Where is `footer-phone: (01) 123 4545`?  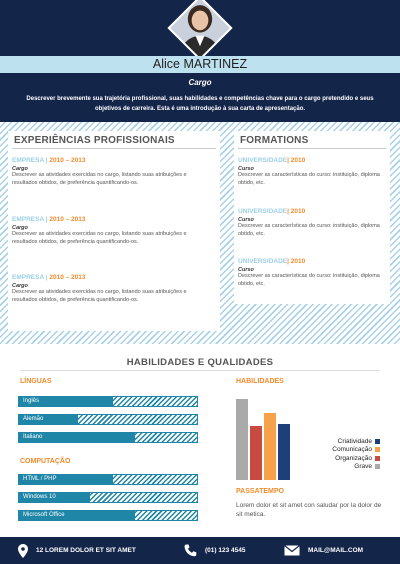
footer-phone: (01) 123 4545 is located at coordinates (214, 550).